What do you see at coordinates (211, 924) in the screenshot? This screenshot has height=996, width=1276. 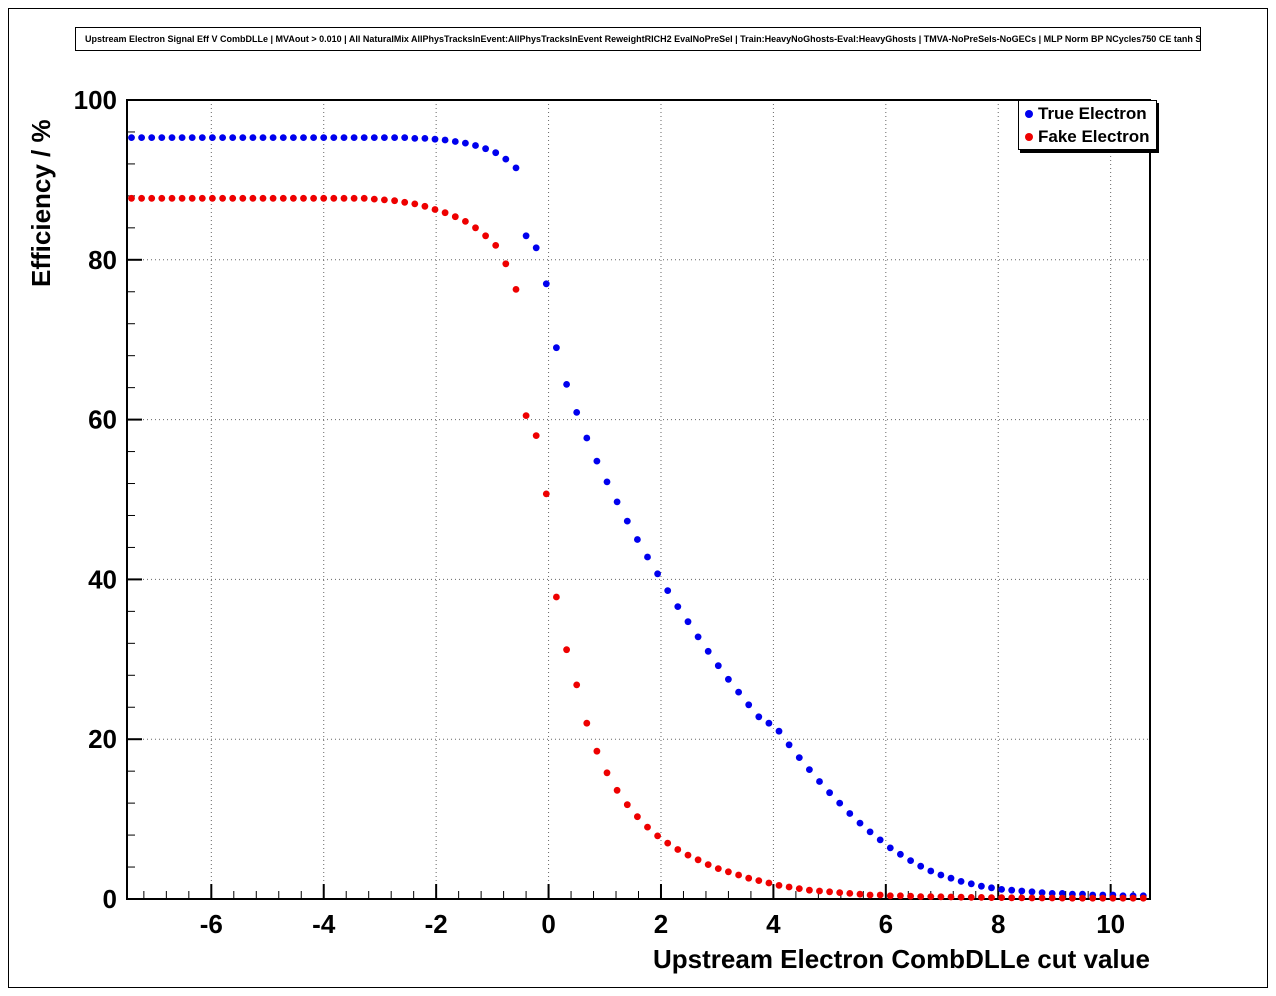 I see `x-tick-label: -6` at bounding box center [211, 924].